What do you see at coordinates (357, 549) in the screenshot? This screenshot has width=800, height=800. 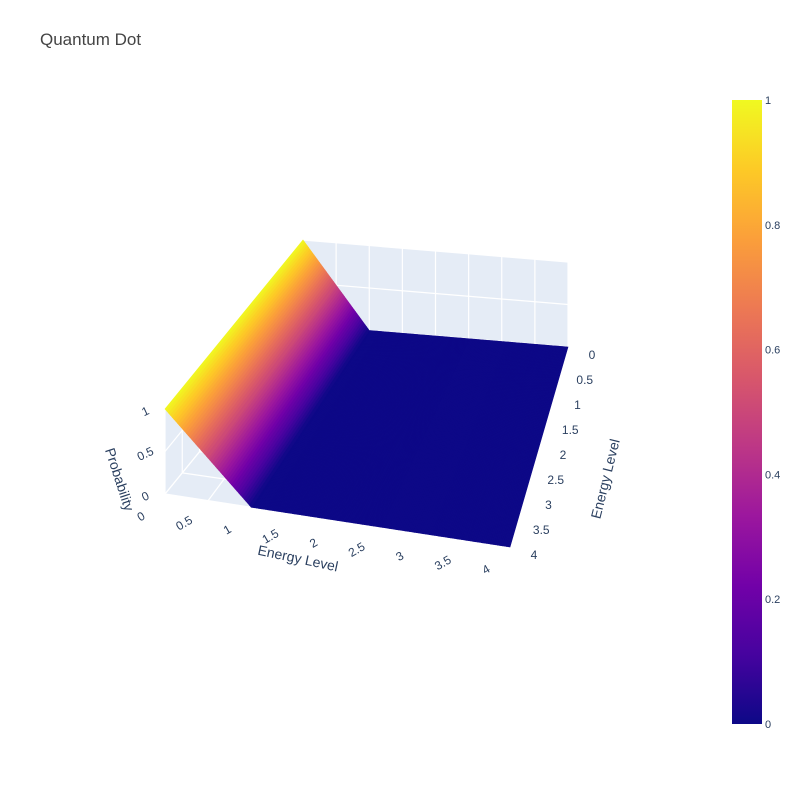 I see `x-tick-label: 2.5` at bounding box center [357, 549].